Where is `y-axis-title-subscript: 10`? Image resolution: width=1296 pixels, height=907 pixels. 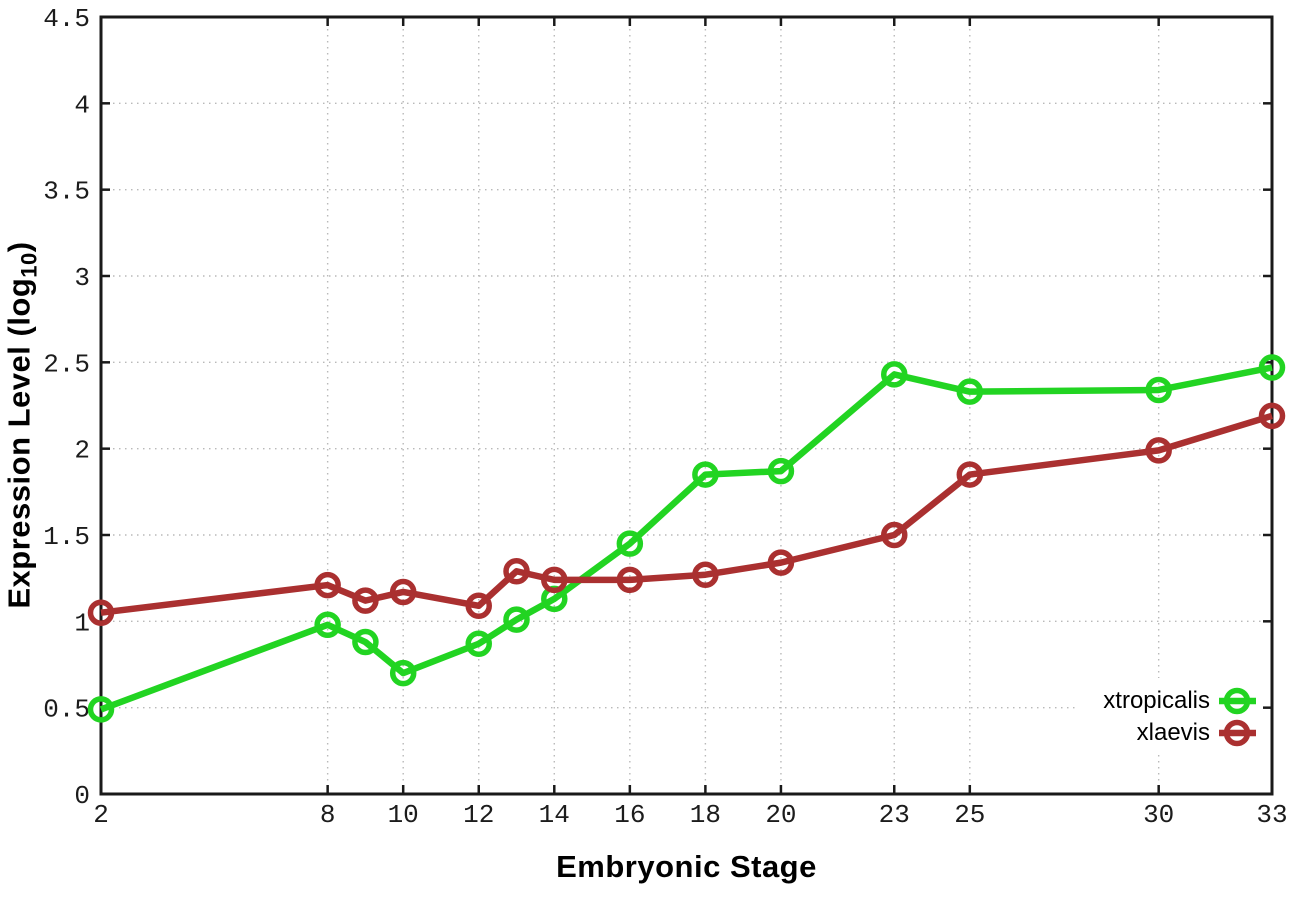
y-axis-title-subscript: 10 is located at coordinates (29, 265).